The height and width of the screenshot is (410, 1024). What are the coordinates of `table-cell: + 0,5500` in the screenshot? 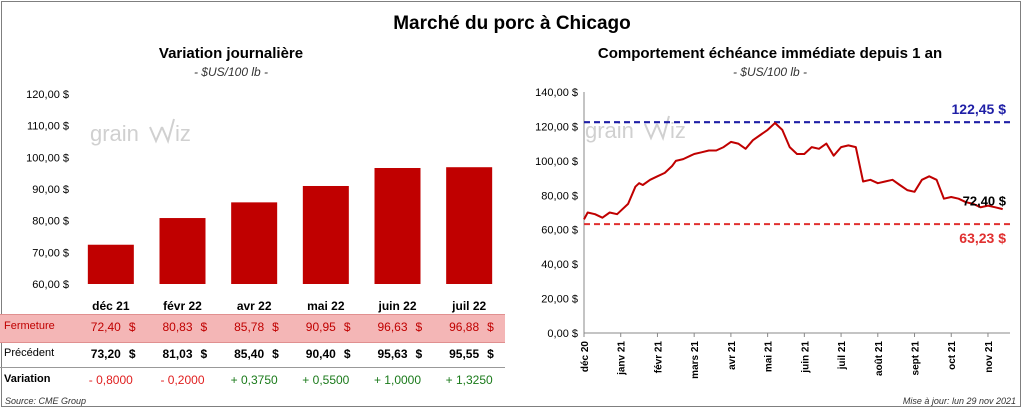 It's located at (326, 380).